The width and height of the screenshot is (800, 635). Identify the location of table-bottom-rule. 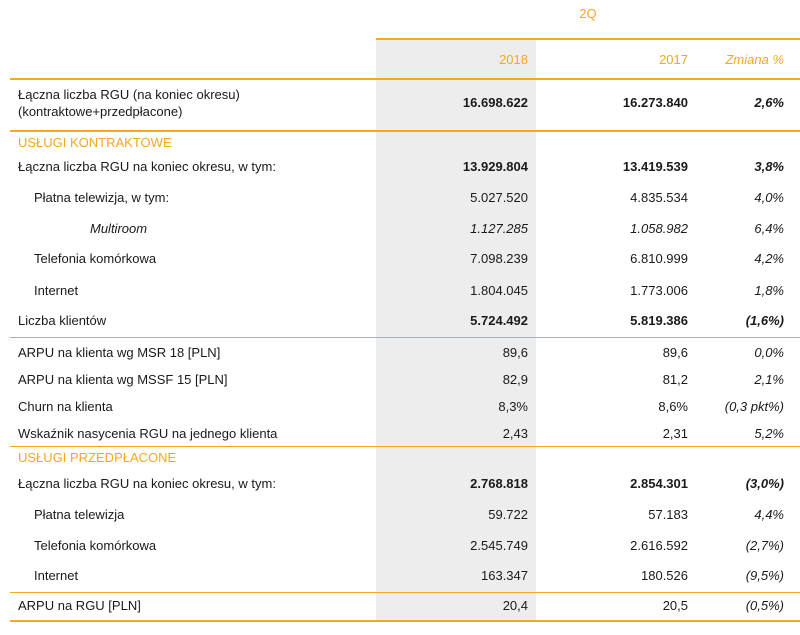
(405, 621).